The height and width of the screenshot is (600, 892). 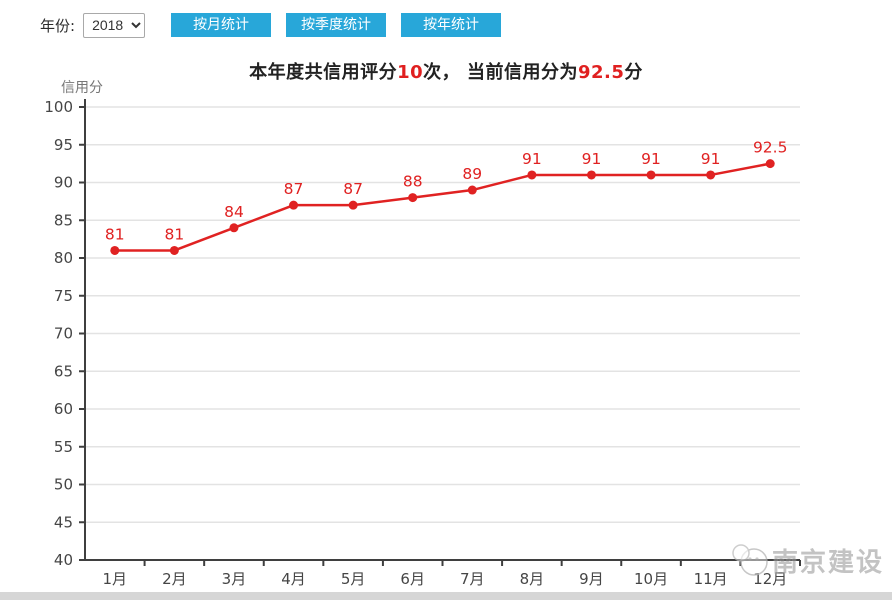 What do you see at coordinates (63, 485) in the screenshot?
I see `y-tick-label: 50` at bounding box center [63, 485].